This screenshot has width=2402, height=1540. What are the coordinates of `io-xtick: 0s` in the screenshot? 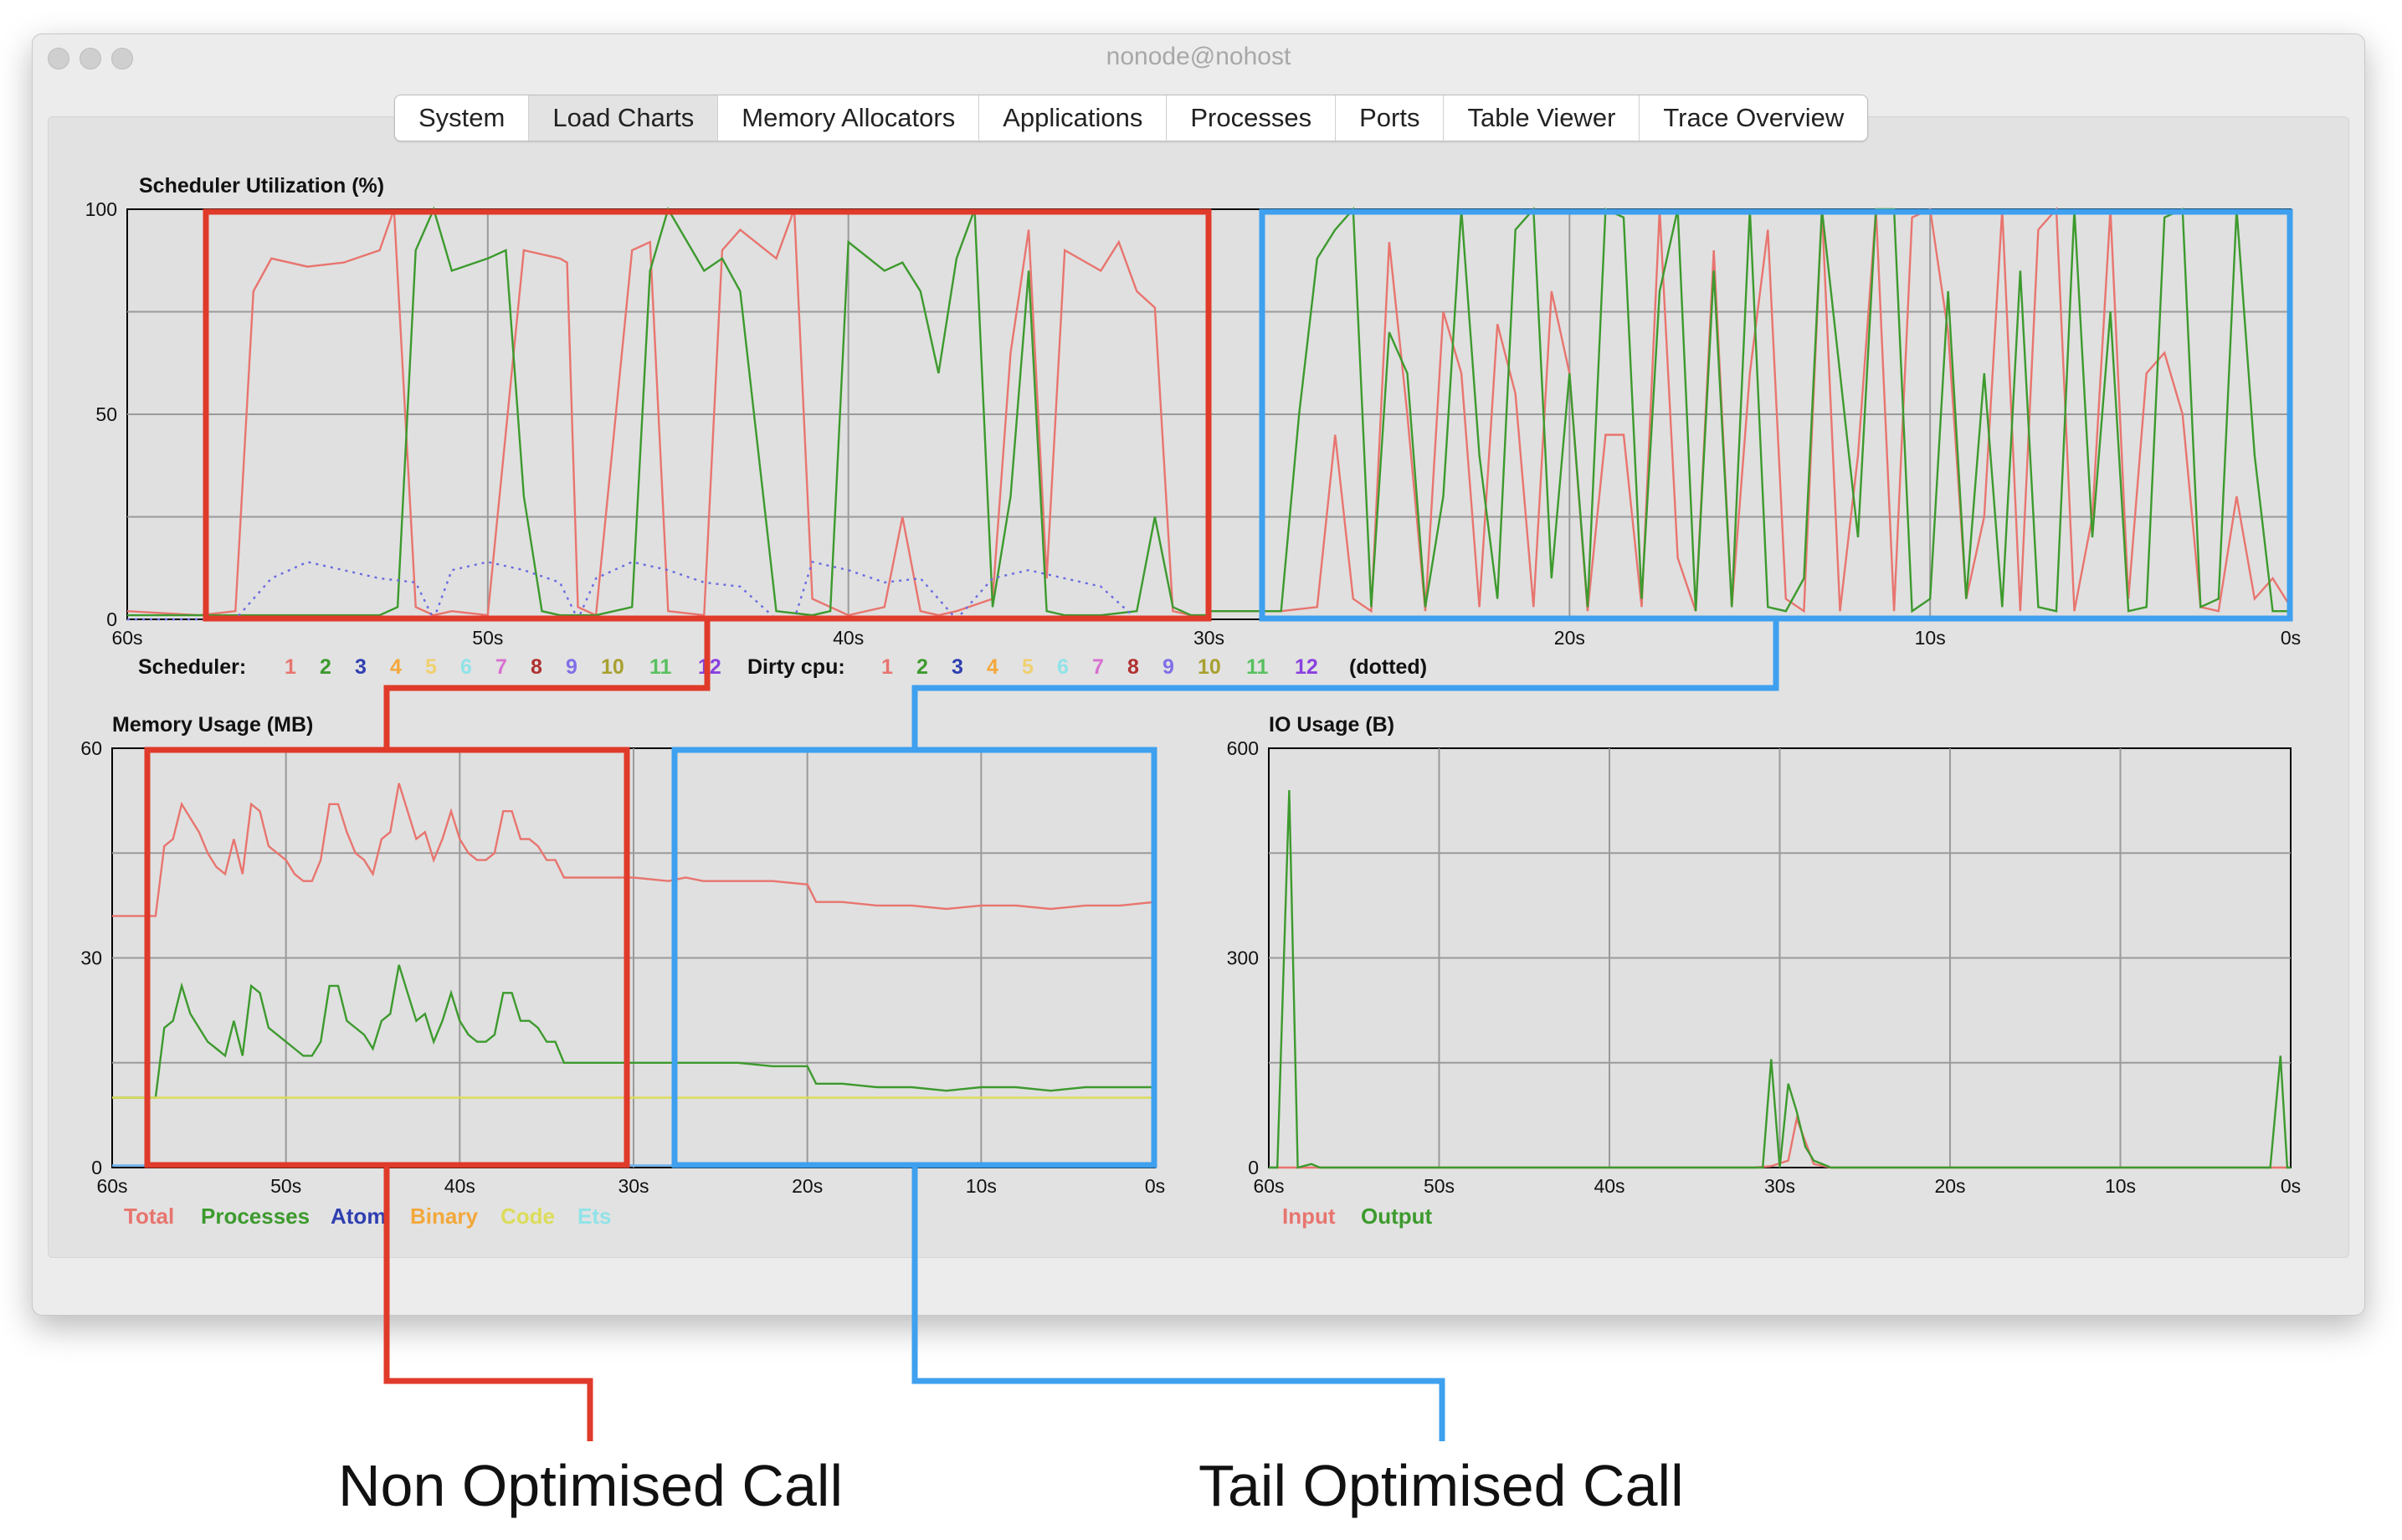 It's located at (2291, 1186).